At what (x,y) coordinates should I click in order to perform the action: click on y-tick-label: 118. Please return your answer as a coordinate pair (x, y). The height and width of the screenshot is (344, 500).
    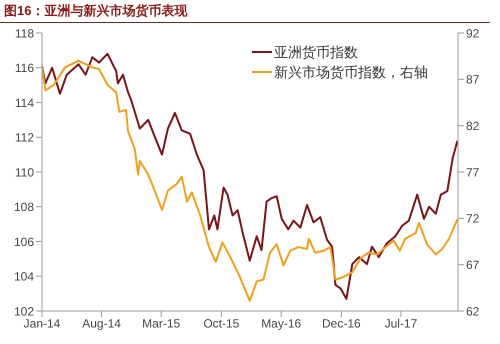
    Looking at the image, I should click on (24, 33).